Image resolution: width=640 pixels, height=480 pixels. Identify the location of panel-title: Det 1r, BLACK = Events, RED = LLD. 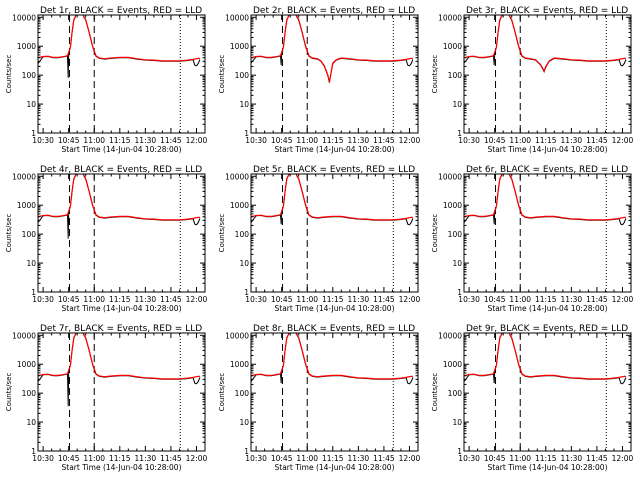
(121, 11).